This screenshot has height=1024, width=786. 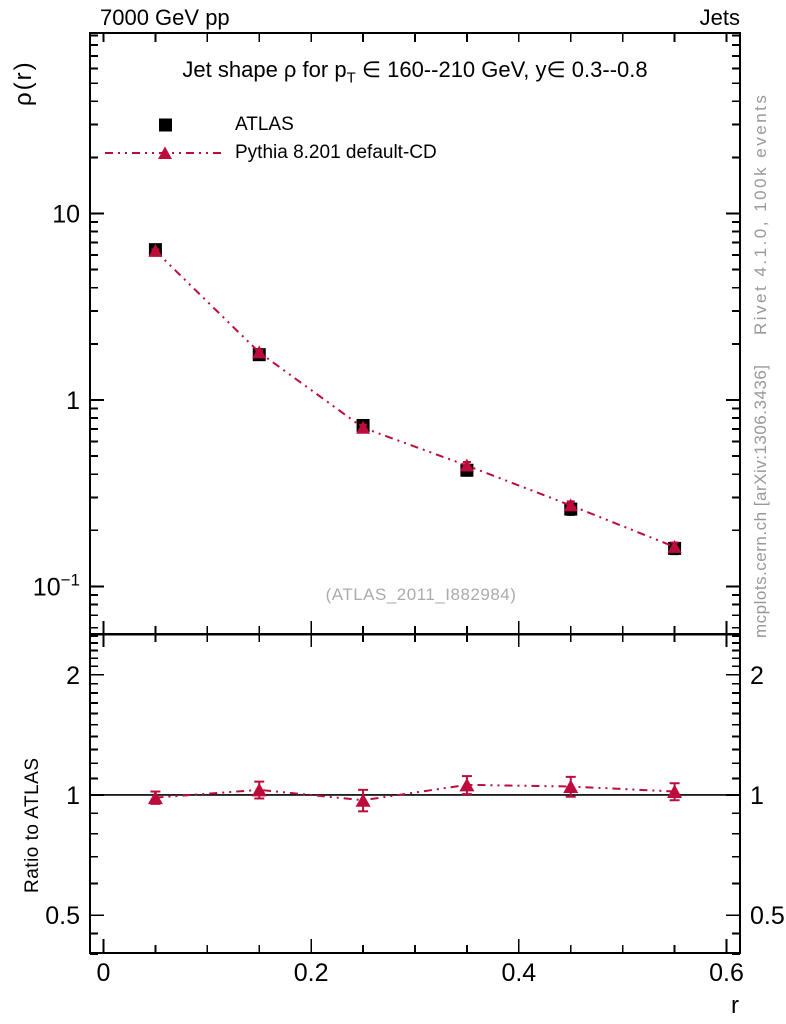 I want to click on legend-label-pythia: Pythia 8.201 default-CD, so click(x=336, y=152).